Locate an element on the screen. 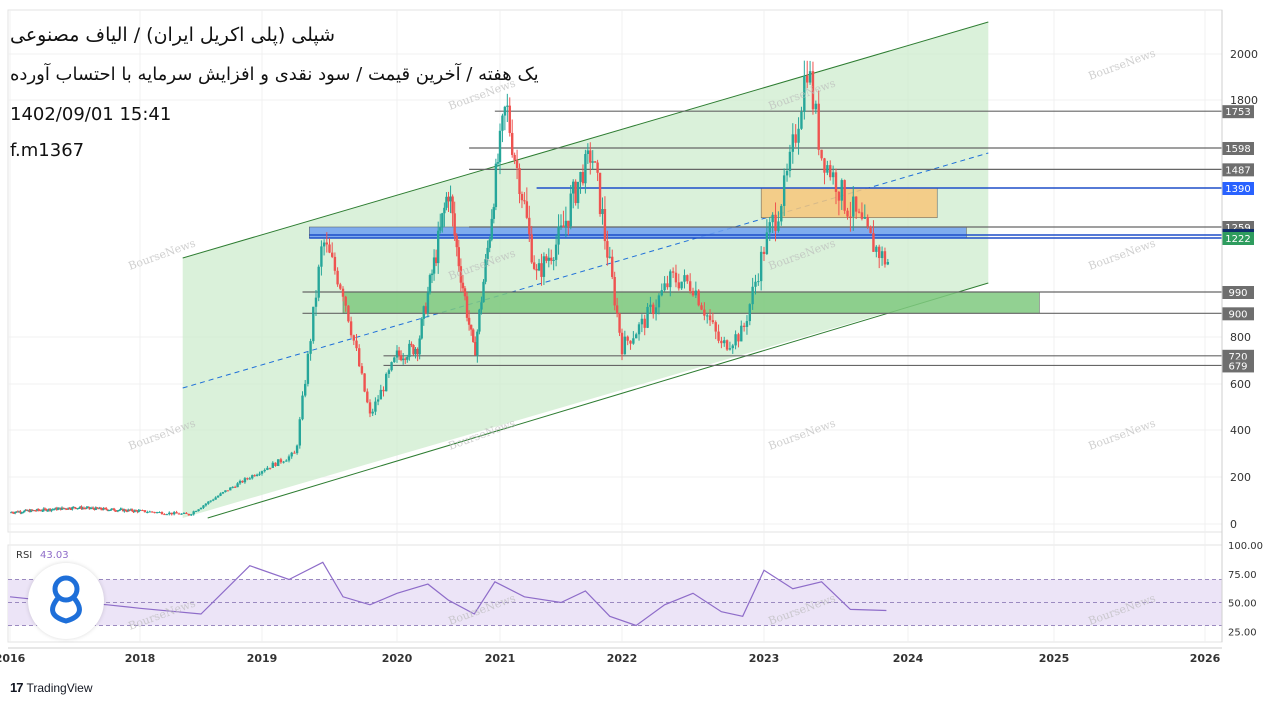 The width and height of the screenshot is (1280, 704). rsi-pane: 100.00 75.00 50.00 25.00 RSI 43.03 is located at coordinates (635, 589).